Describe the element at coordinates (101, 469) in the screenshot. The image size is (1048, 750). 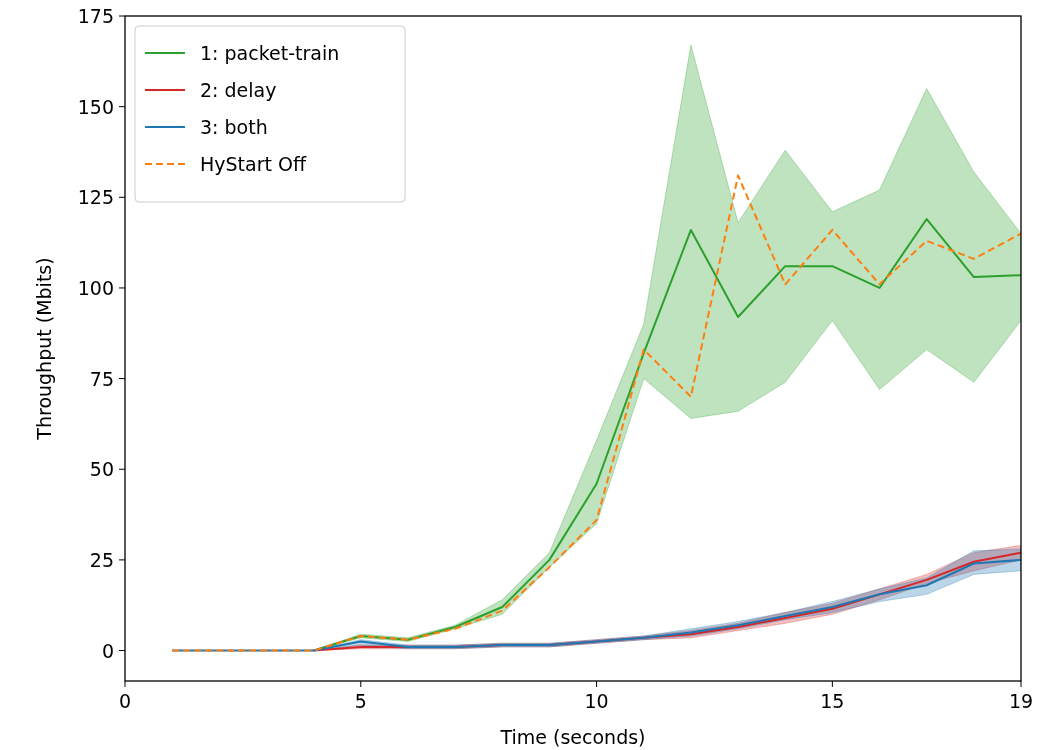
I see `y-tick-label: 50` at that location.